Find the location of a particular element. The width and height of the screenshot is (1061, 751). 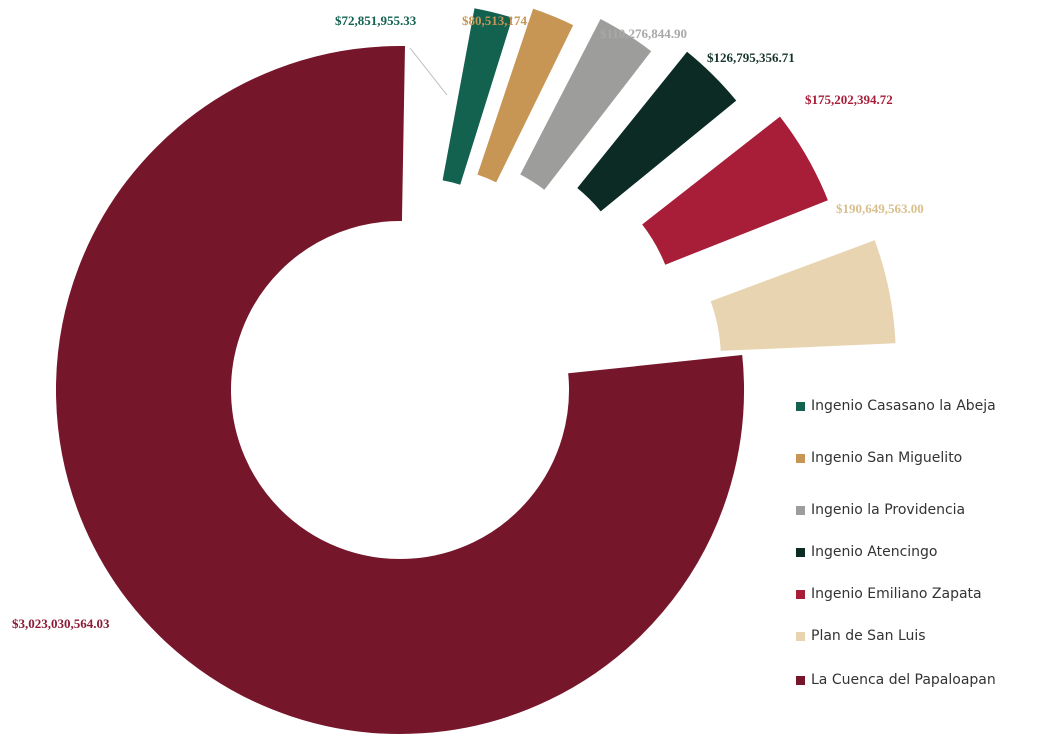

slice-ingenio-la-providencia is located at coordinates (586, 104).